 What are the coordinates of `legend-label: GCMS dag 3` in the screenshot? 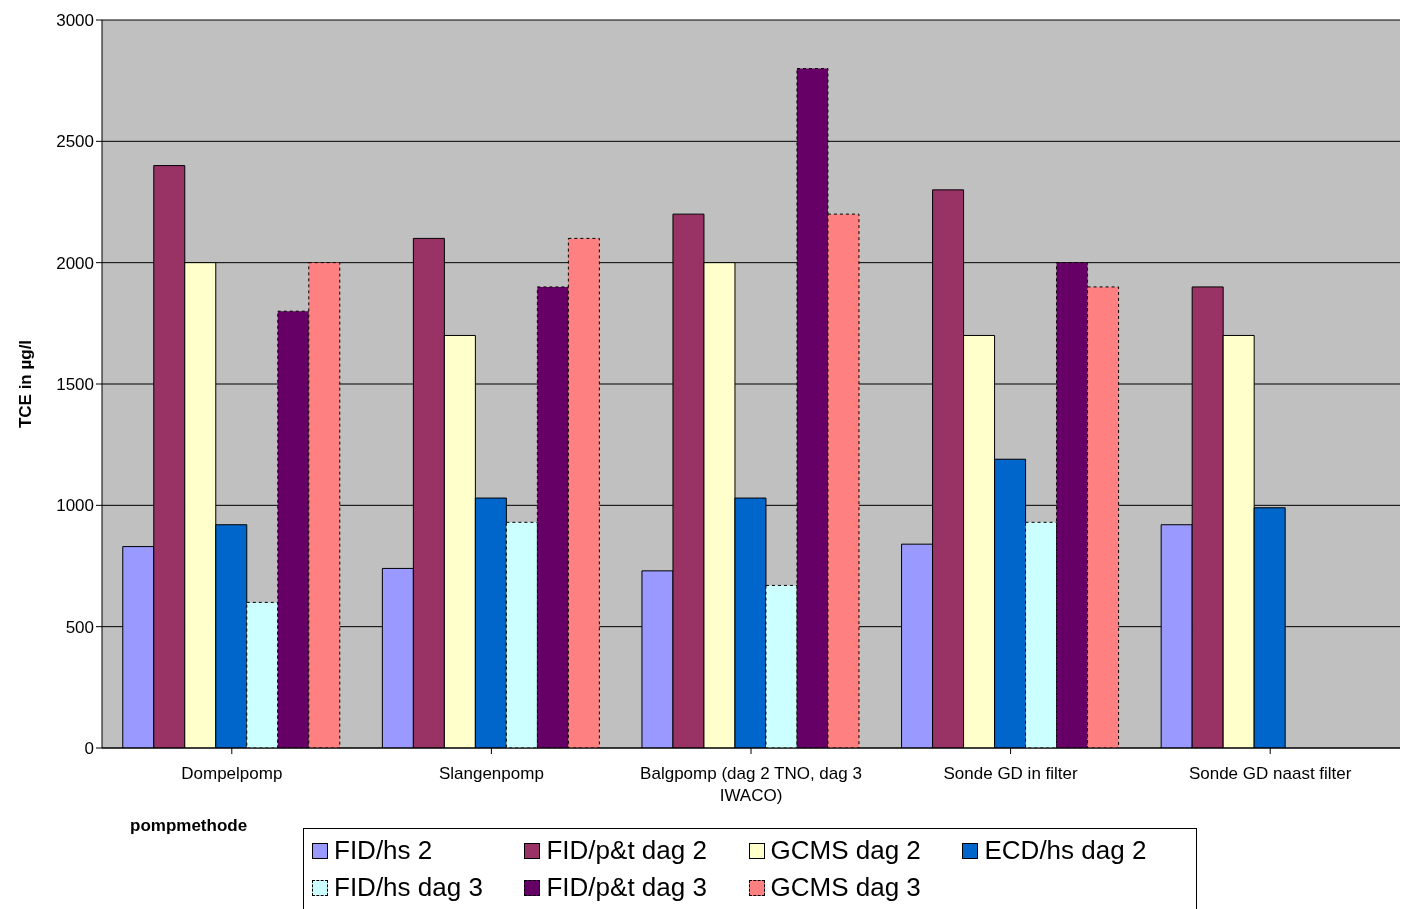 It's located at (845, 887).